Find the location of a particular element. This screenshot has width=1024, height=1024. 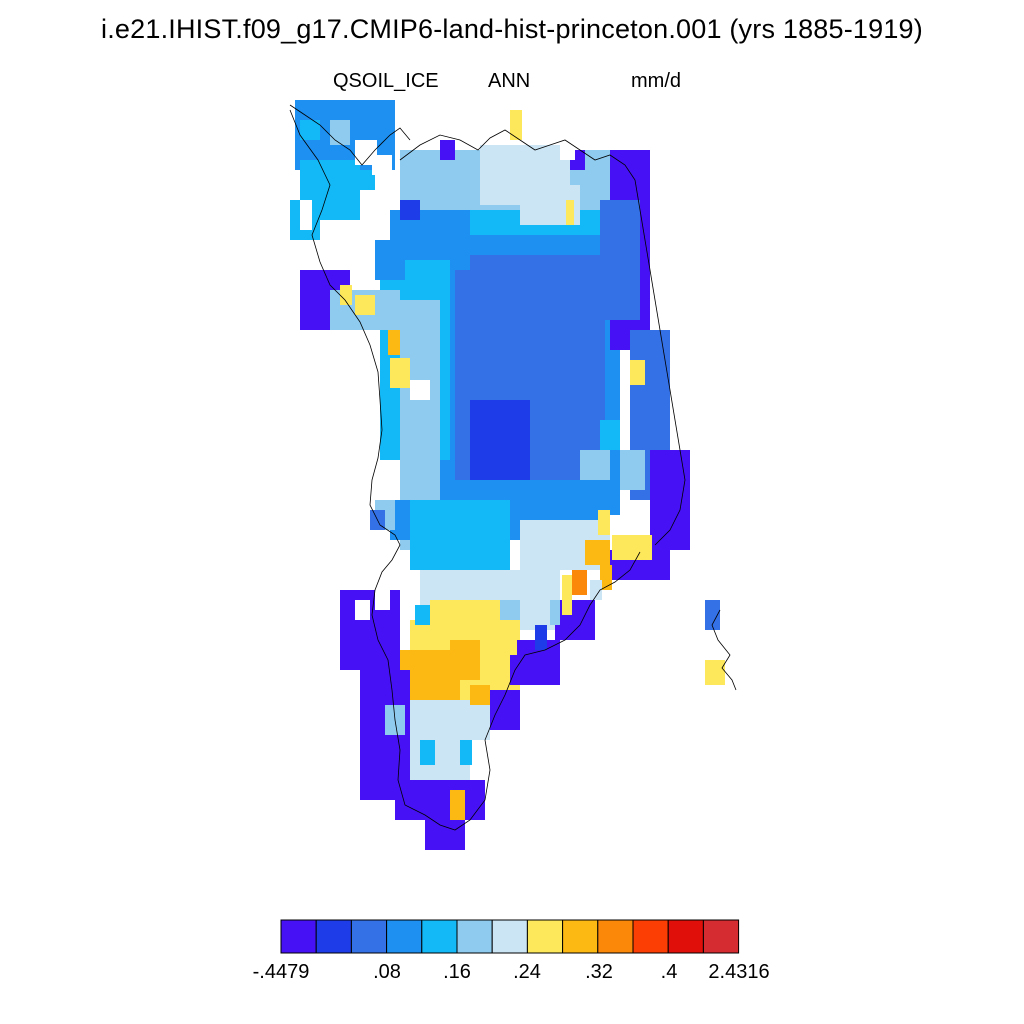

colorbar-label: .24 is located at coordinates (527, 972).